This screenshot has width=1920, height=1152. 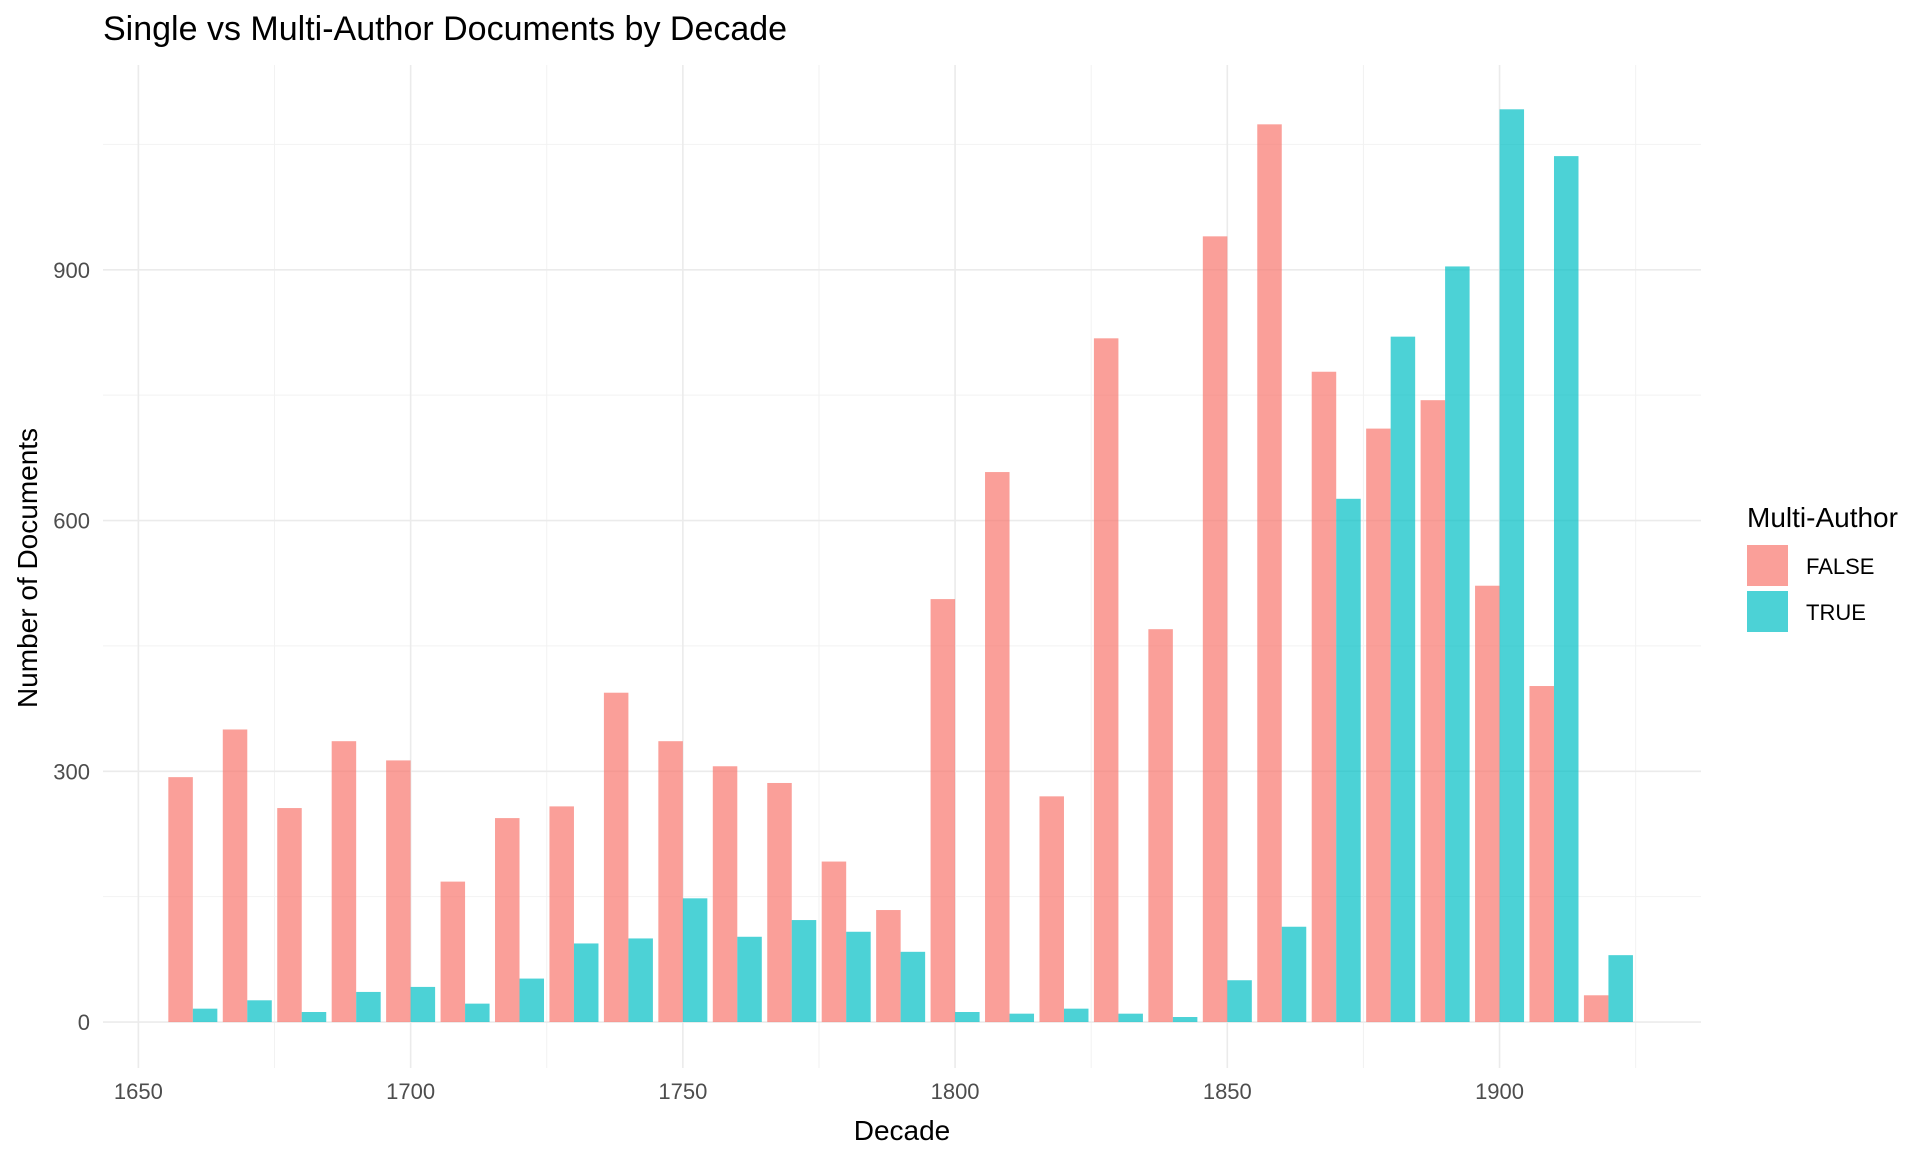 What do you see at coordinates (71, 771) in the screenshot?
I see `y-tick-label: 300` at bounding box center [71, 771].